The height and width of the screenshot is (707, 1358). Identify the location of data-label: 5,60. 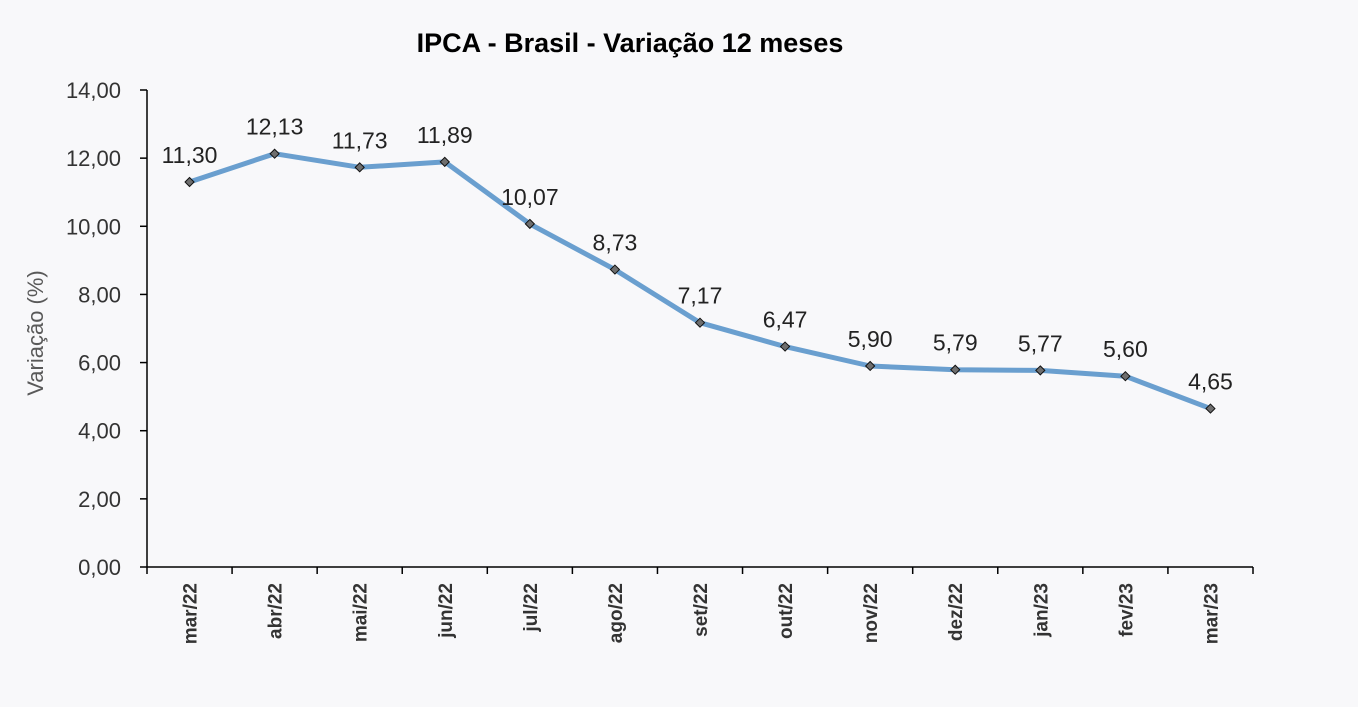
(1125, 349).